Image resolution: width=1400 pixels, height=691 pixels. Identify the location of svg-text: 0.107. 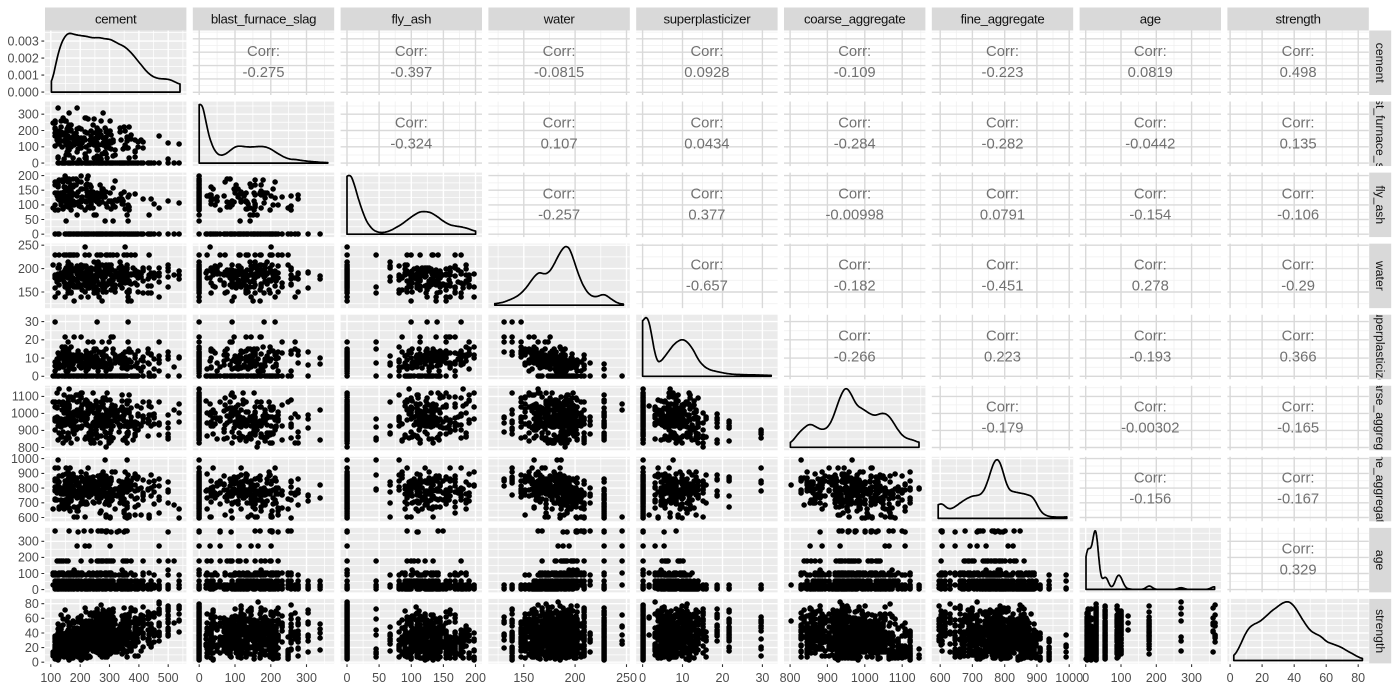
(559, 144).